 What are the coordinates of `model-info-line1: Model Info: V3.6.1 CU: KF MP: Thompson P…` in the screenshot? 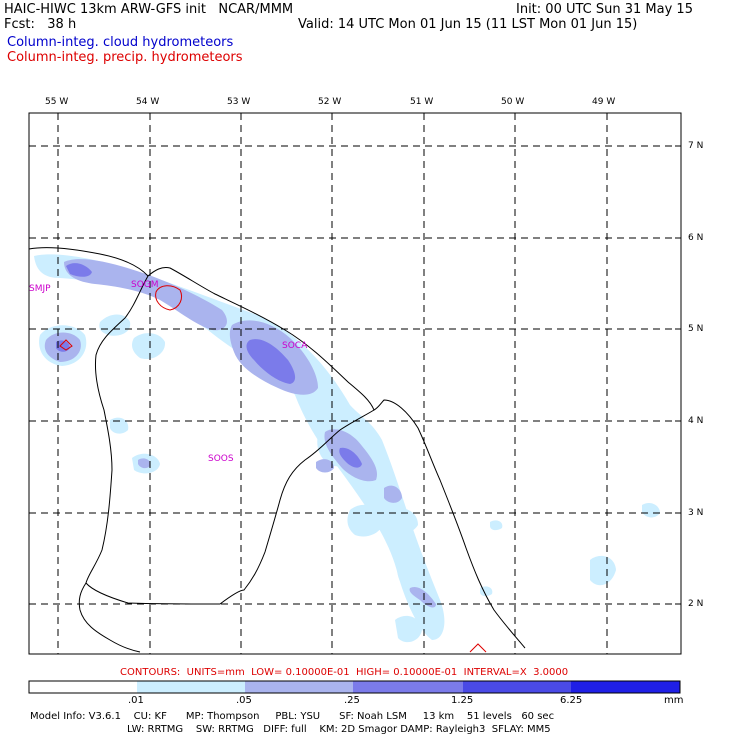 It's located at (292, 716).